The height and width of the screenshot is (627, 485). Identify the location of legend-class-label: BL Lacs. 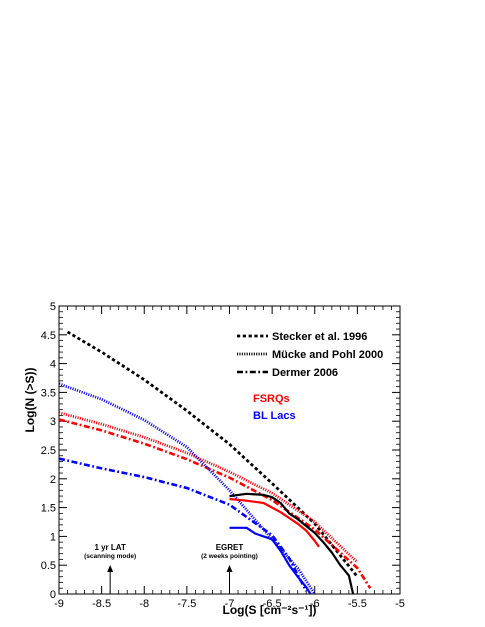
(274, 416).